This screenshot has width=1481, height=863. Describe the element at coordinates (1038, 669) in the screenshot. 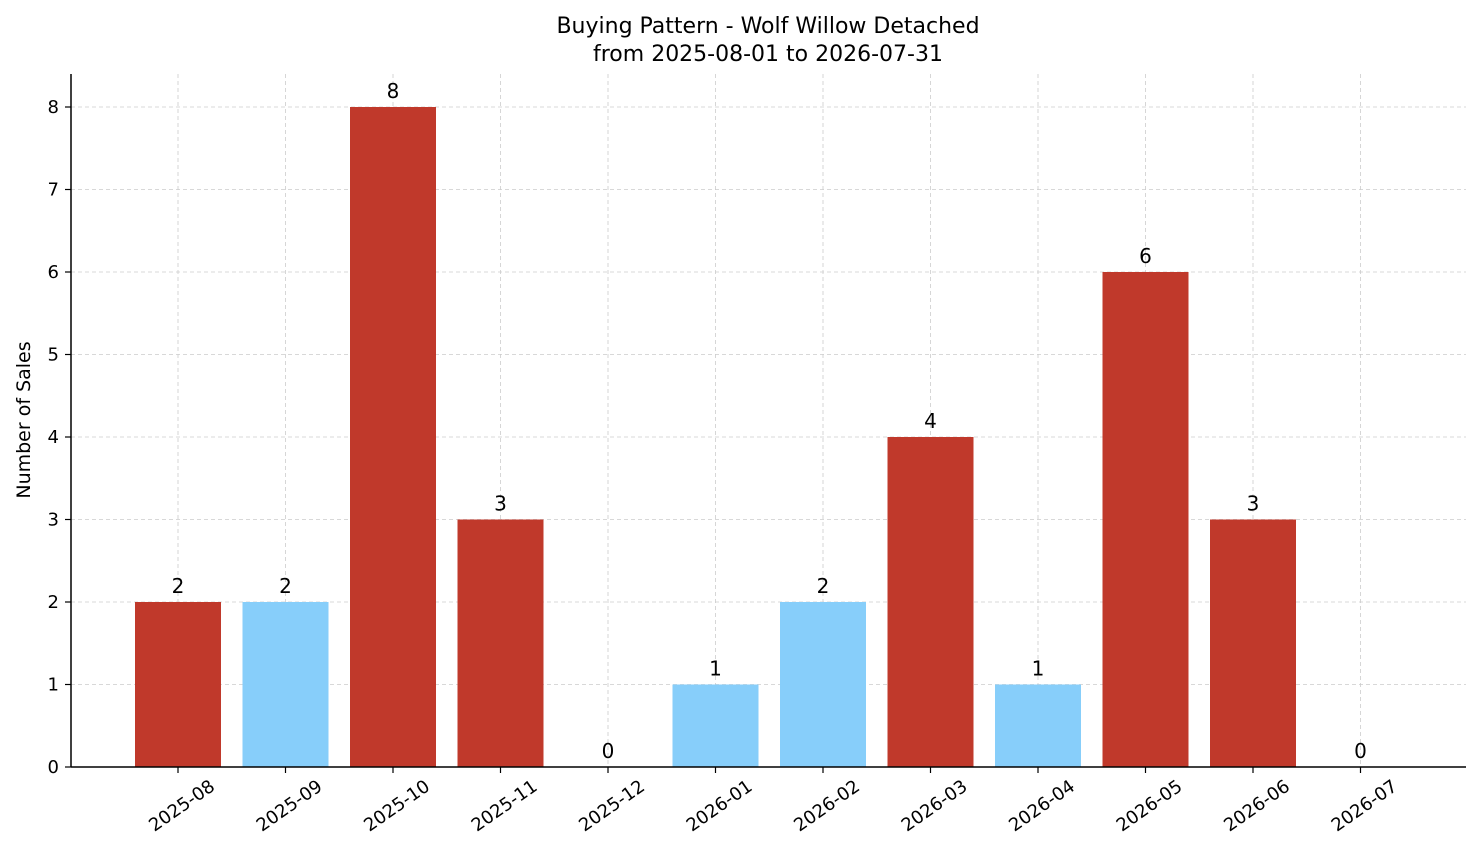

I see `data-label-2026-04: 1` at that location.